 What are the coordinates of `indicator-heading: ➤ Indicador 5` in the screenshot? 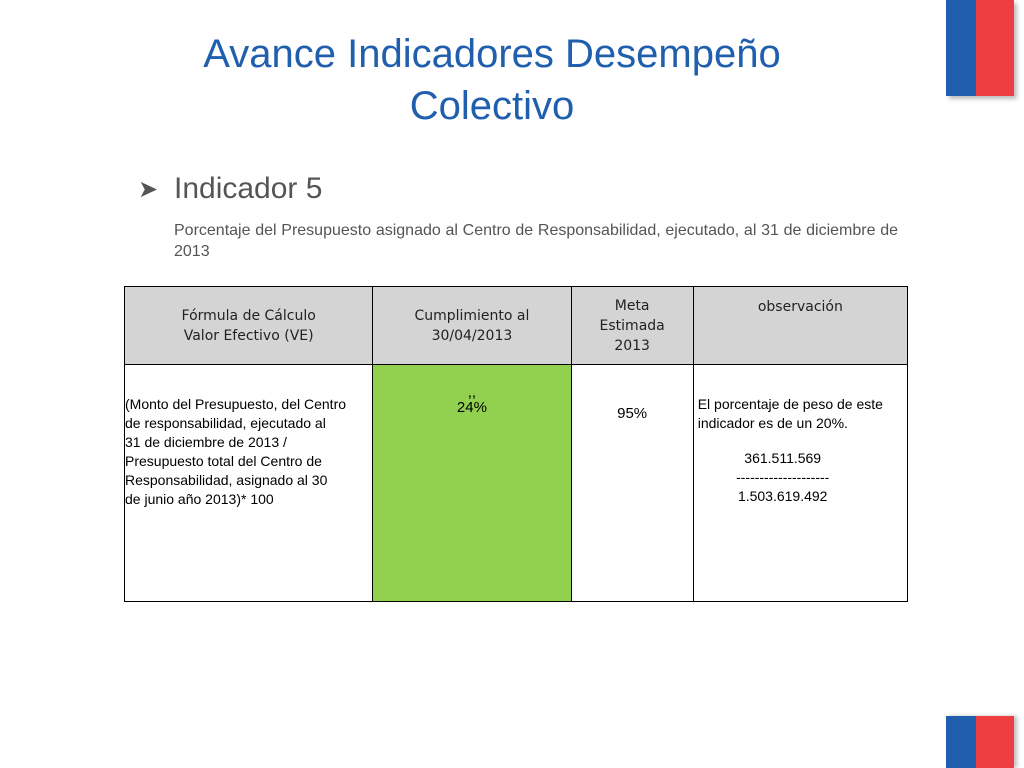 It's located at (230, 189).